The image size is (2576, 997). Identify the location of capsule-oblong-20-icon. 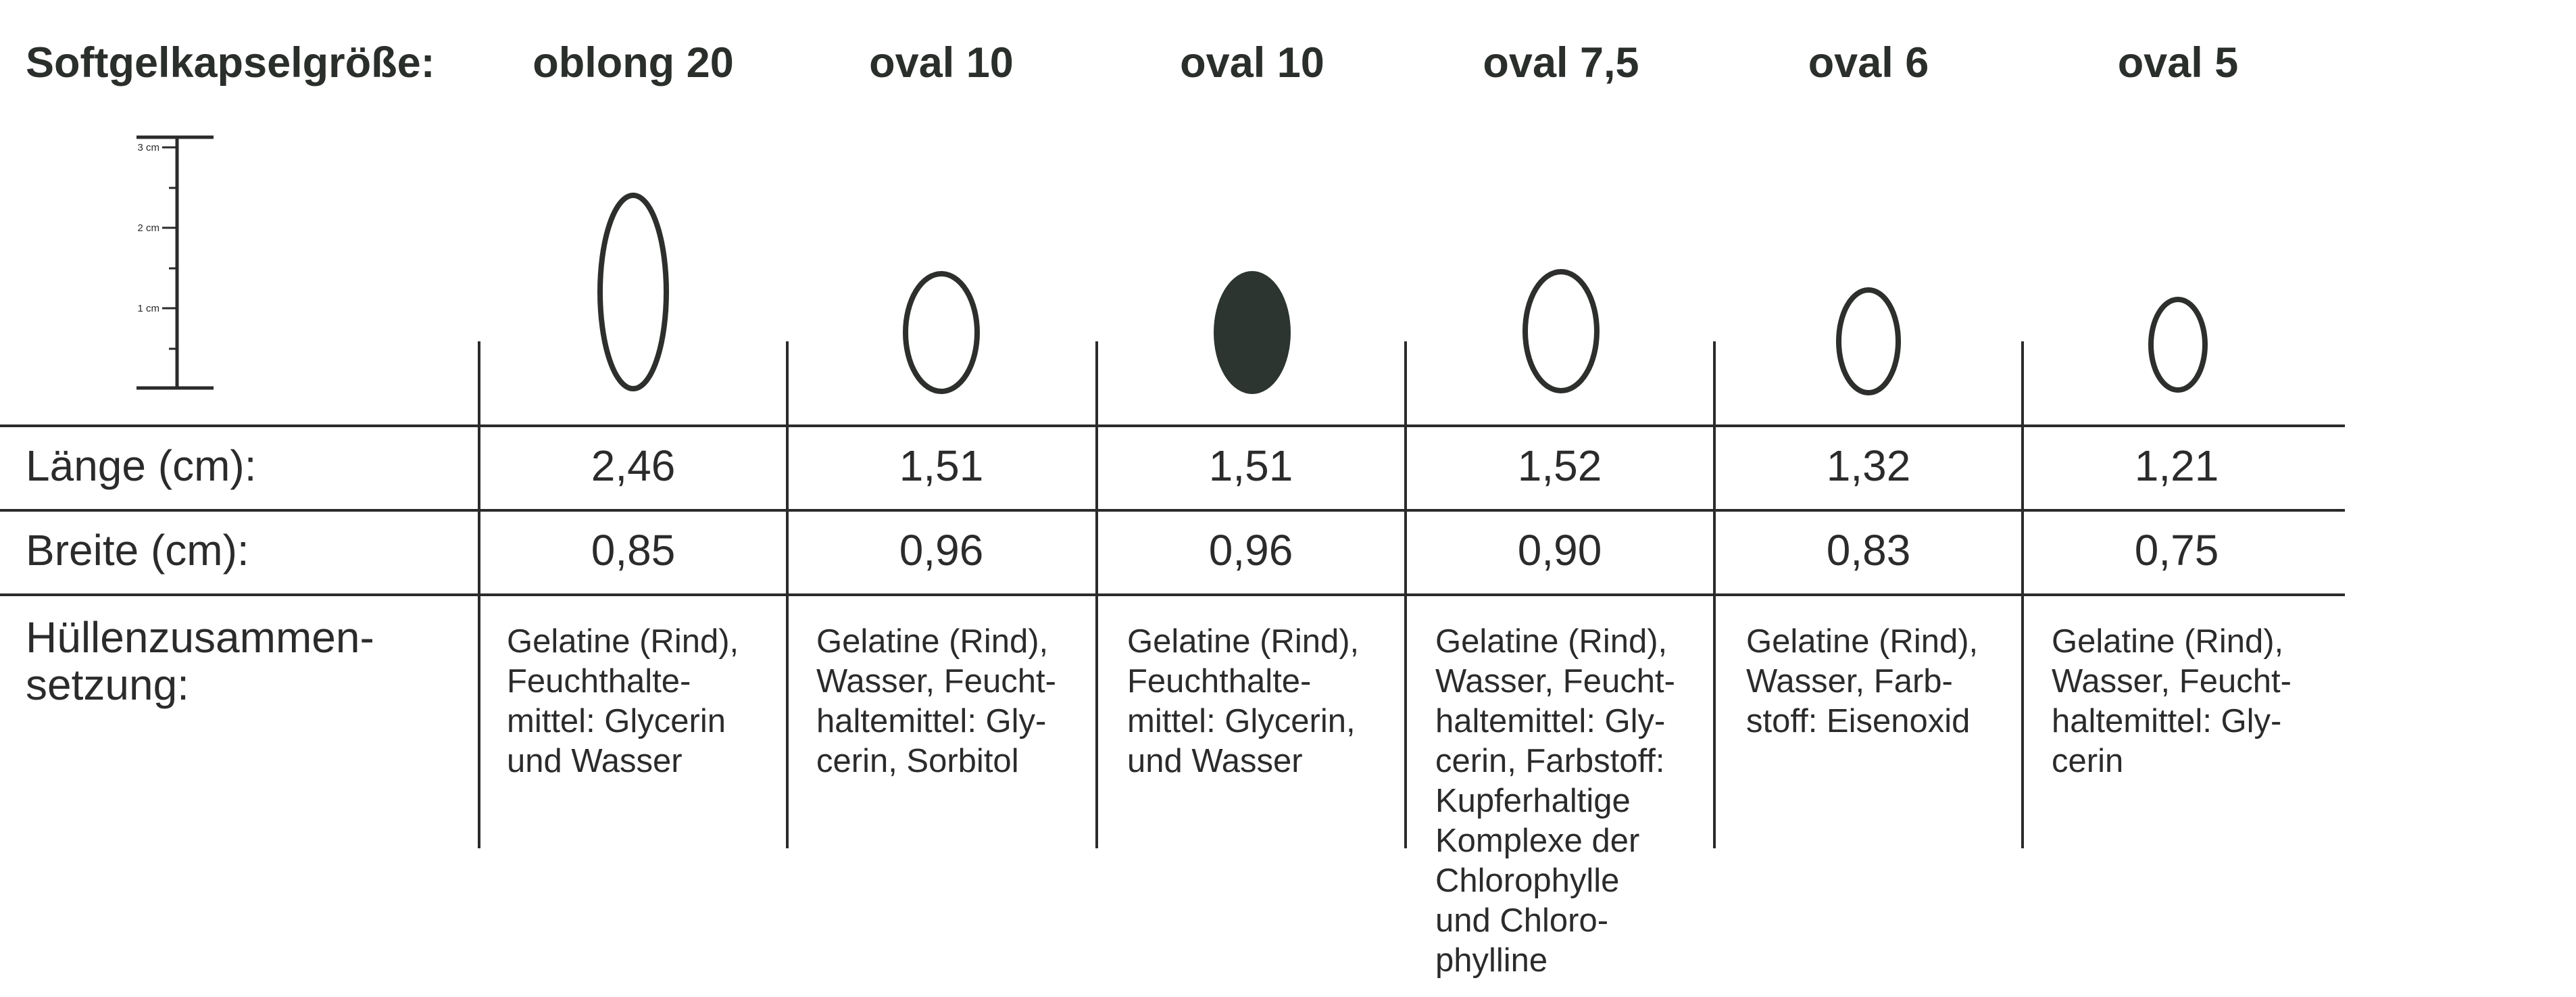
(633, 292).